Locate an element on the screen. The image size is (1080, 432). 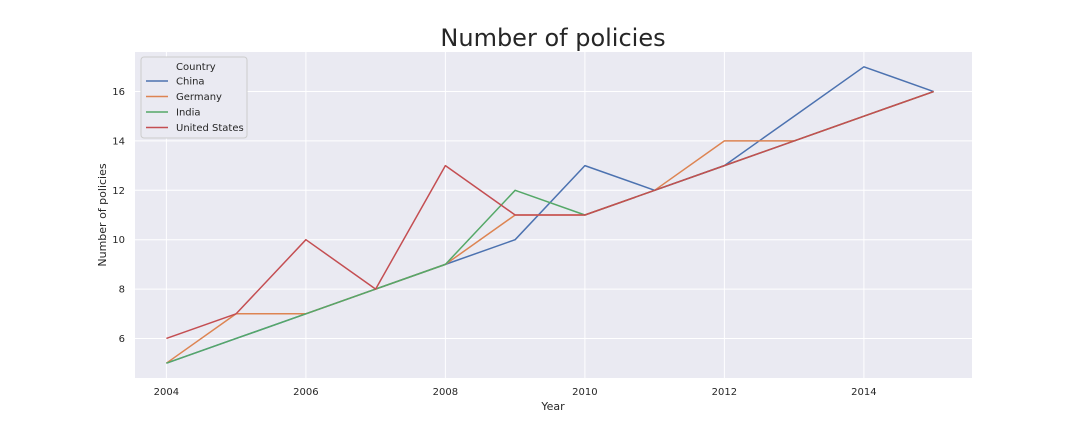
legend-item-united-states: United States is located at coordinates (210, 128).